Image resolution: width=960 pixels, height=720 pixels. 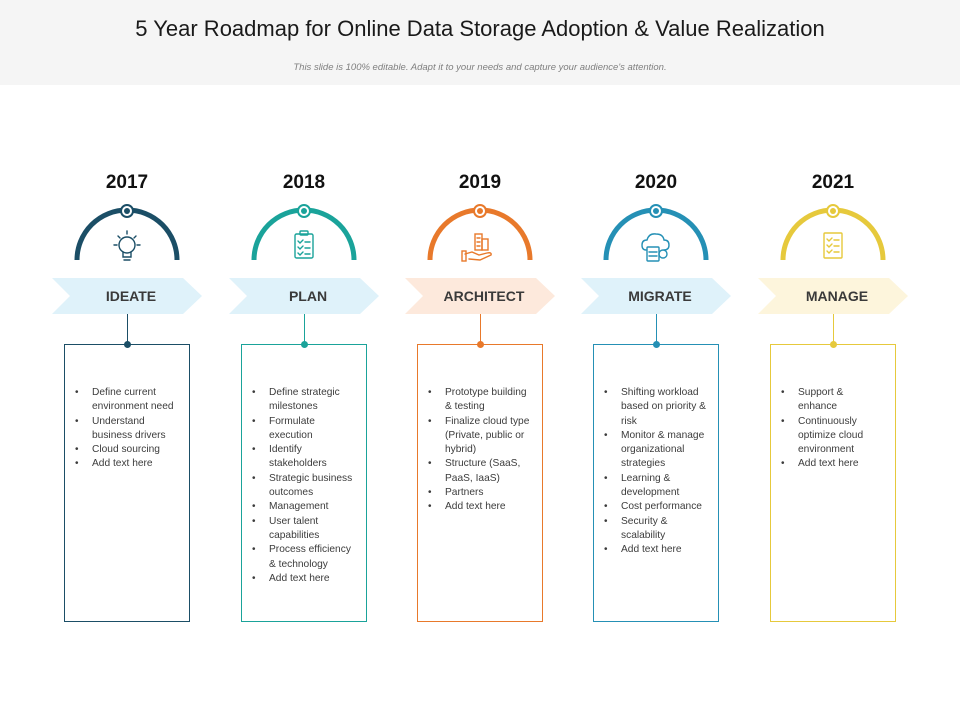 I want to click on list-item: Process efficiency & technology, so click(x=304, y=557).